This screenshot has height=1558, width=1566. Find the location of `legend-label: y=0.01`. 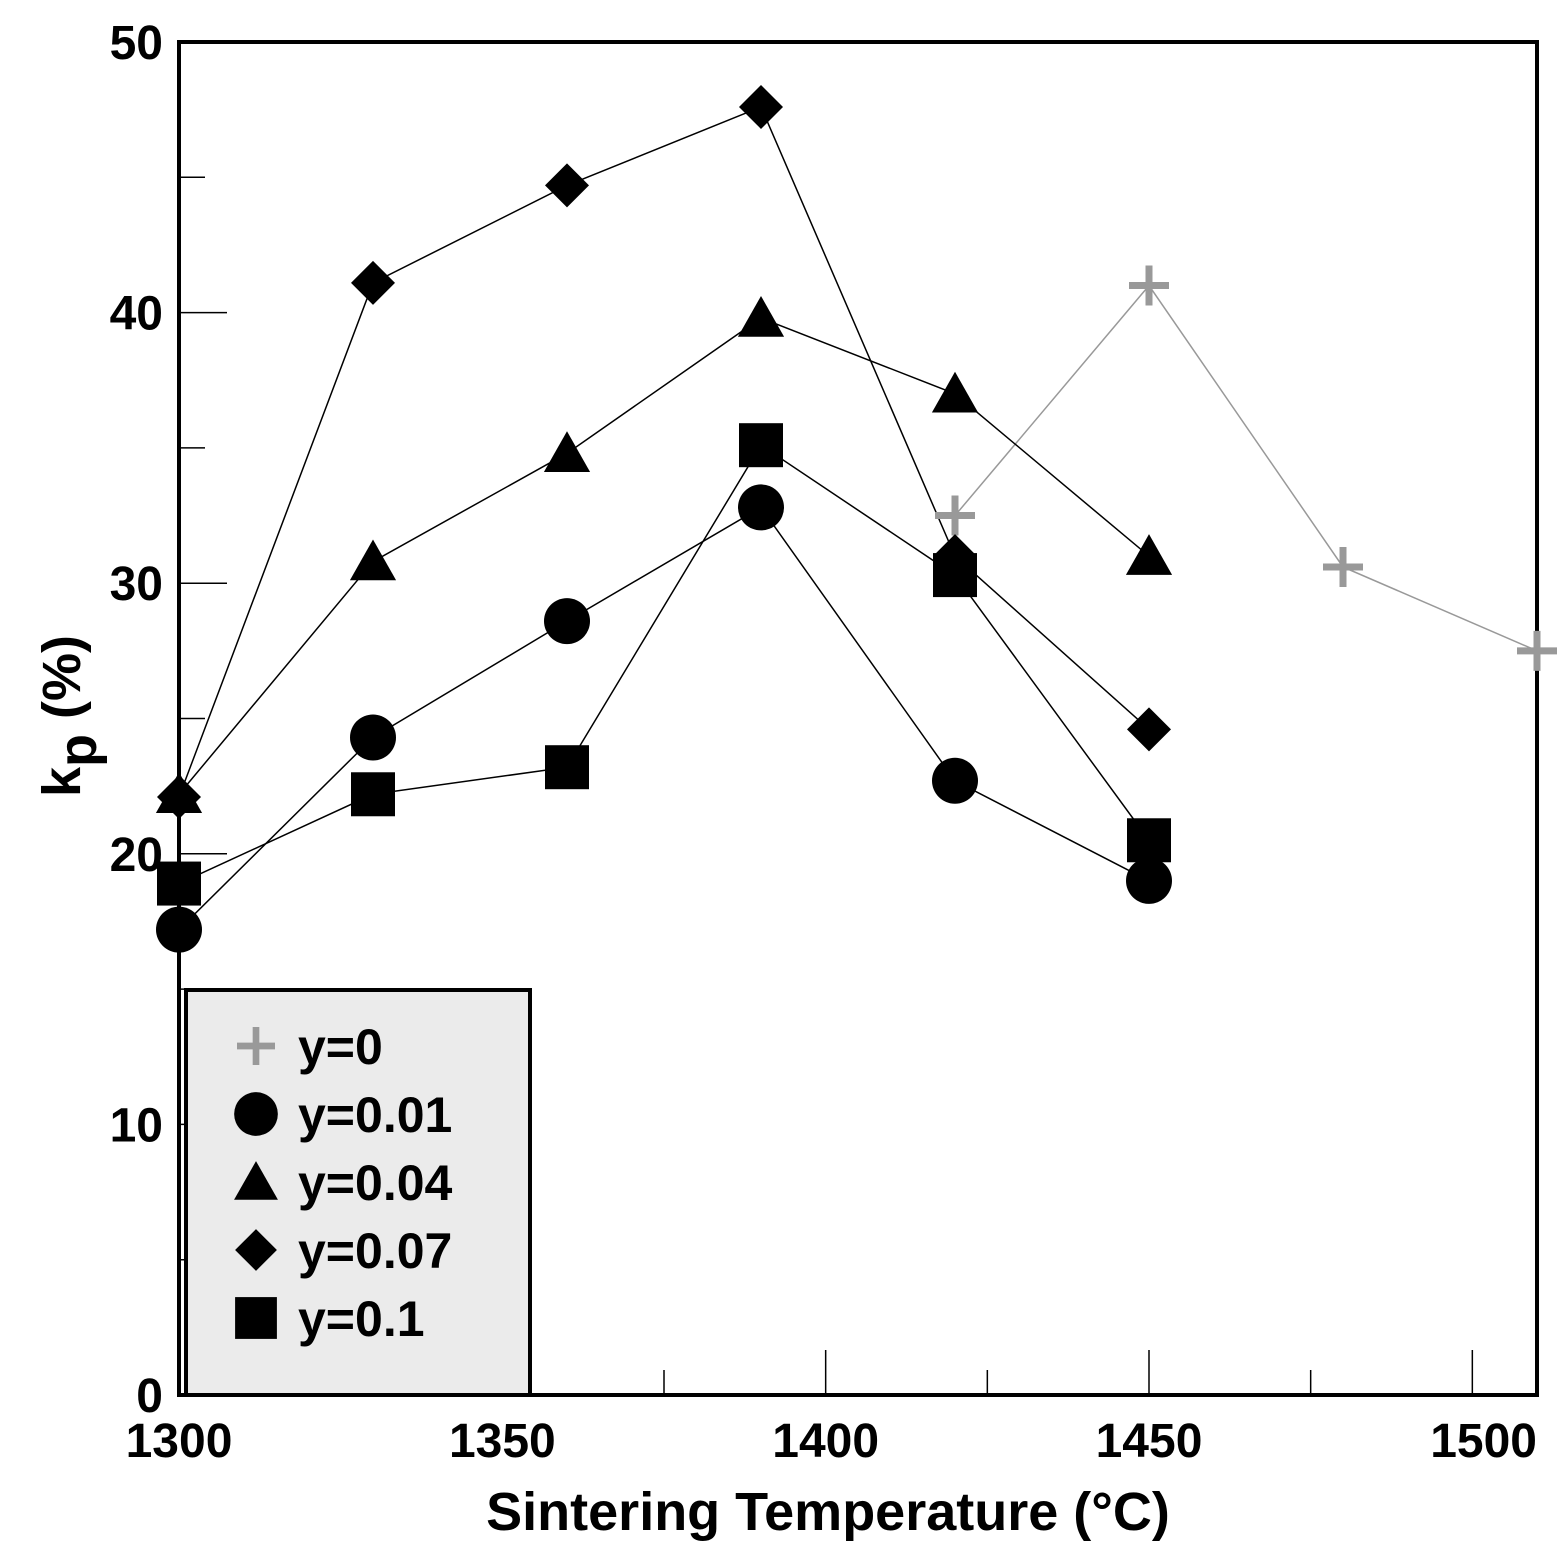

legend-label: y=0.01 is located at coordinates (375, 1115).